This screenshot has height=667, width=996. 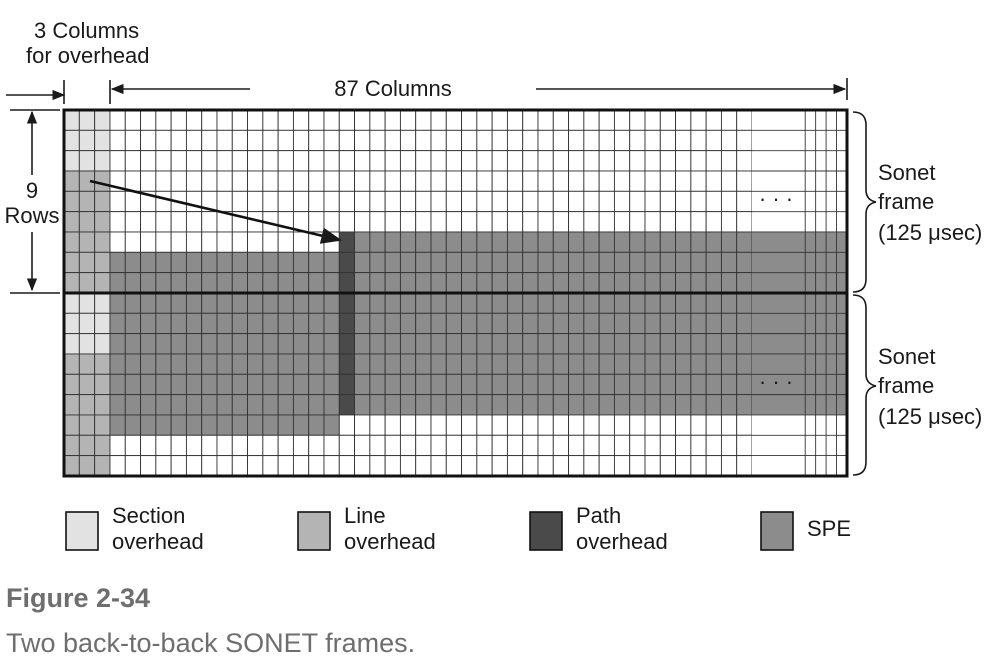 I want to click on frame1-ellipsis: · · ·, so click(x=776, y=198).